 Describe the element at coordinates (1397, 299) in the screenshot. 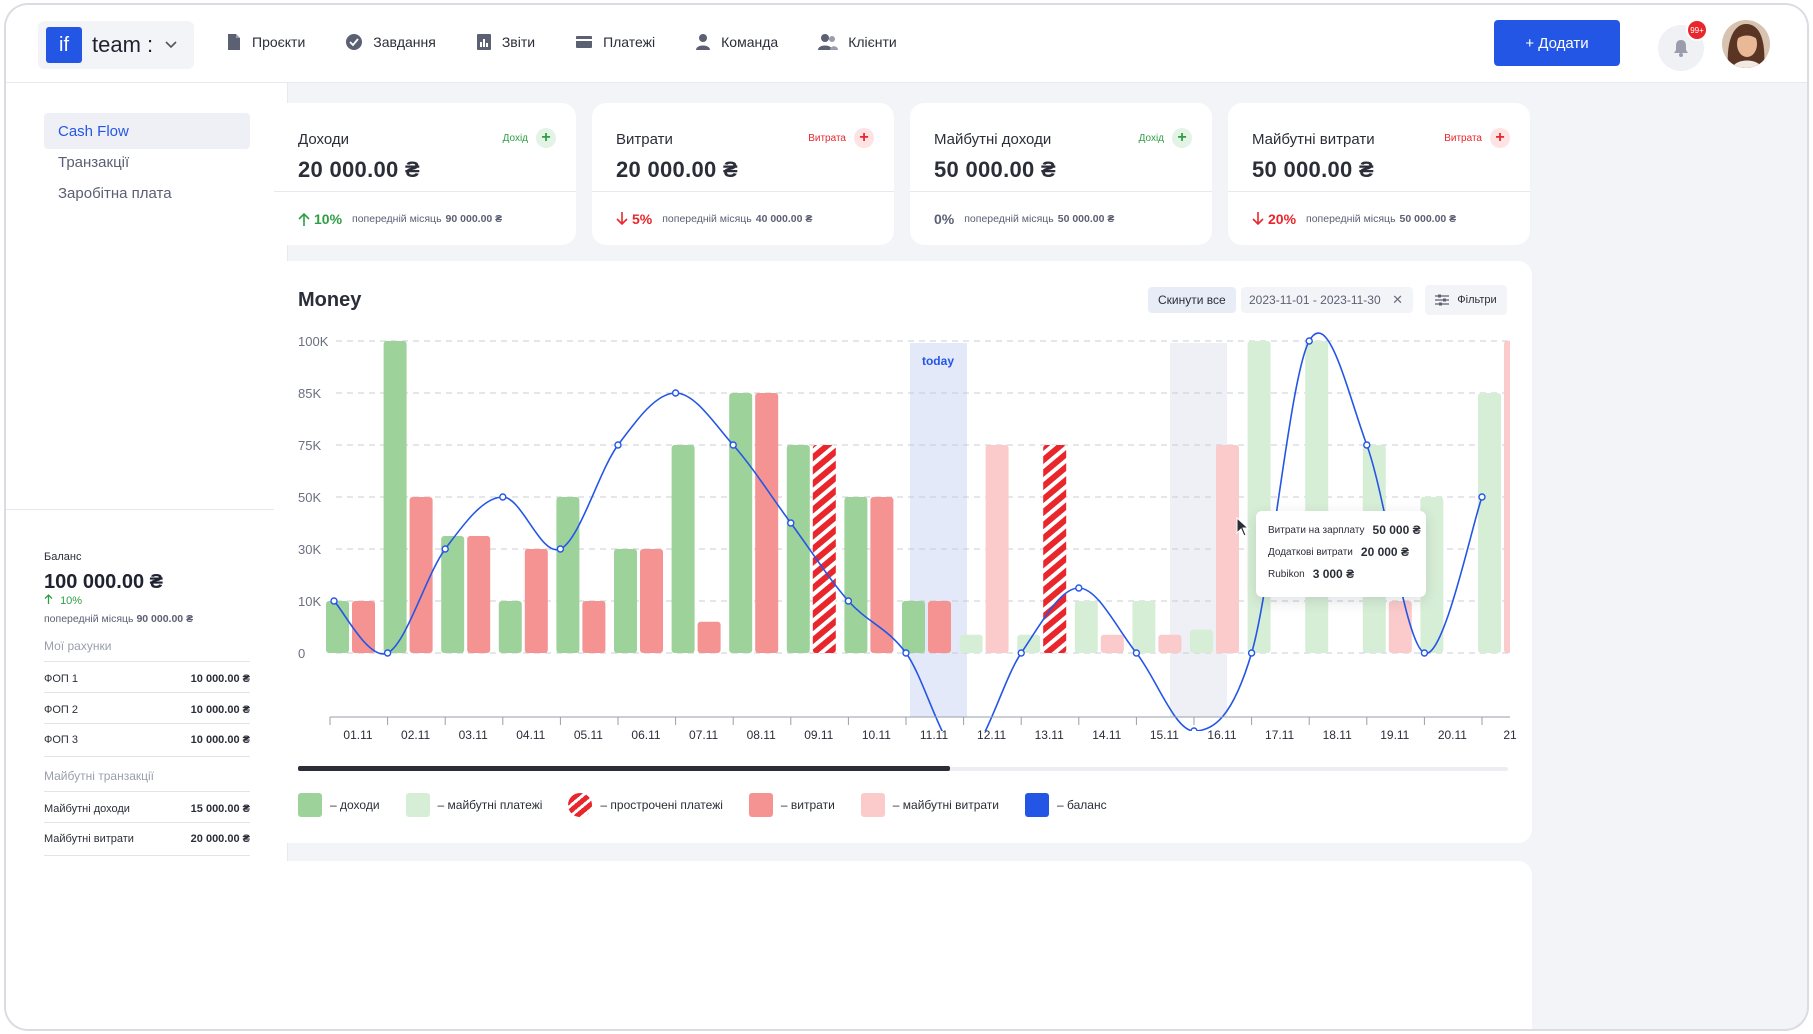

I see `close-icon: ✕` at that location.